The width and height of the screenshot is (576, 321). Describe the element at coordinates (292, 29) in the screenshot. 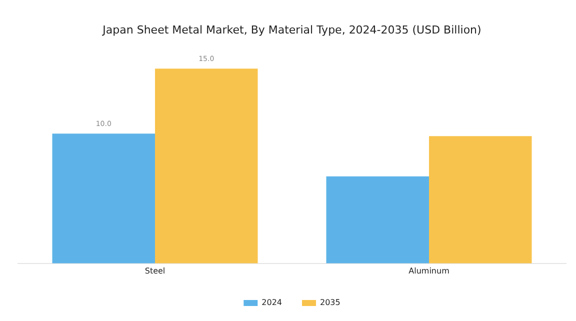

I see `chart-title: Japan Sheet Metal Market, By Material Type, 2024-2035 (USD Billion)` at that location.